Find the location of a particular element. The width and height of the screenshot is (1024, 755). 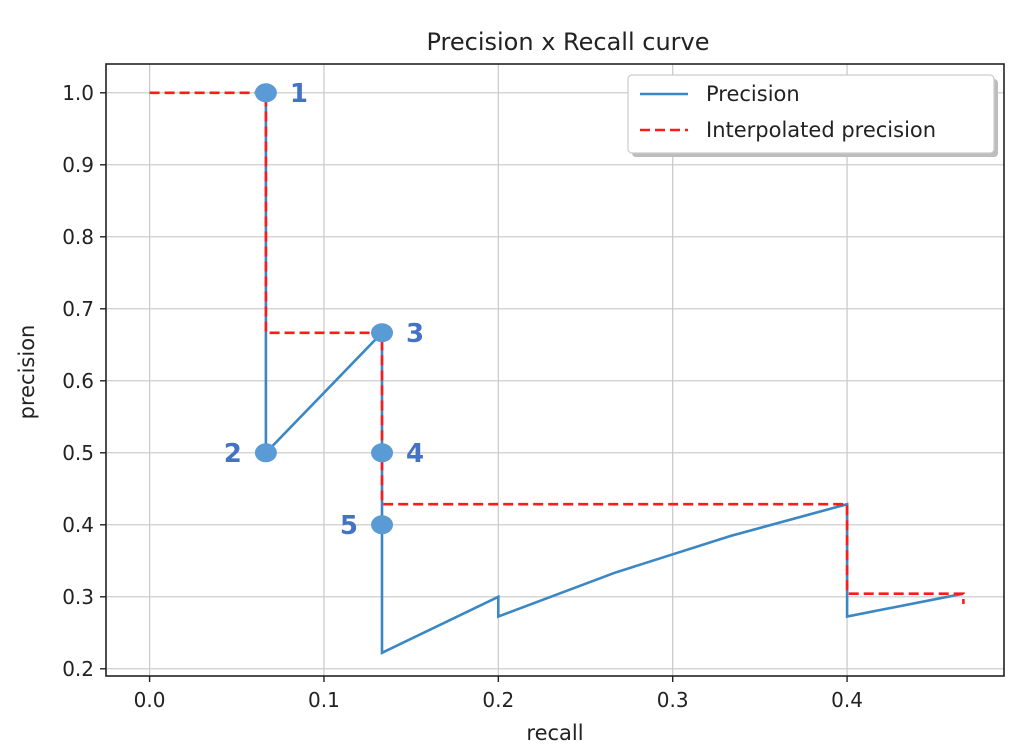

y-tick-label-6: 0.8 is located at coordinates (78, 237).